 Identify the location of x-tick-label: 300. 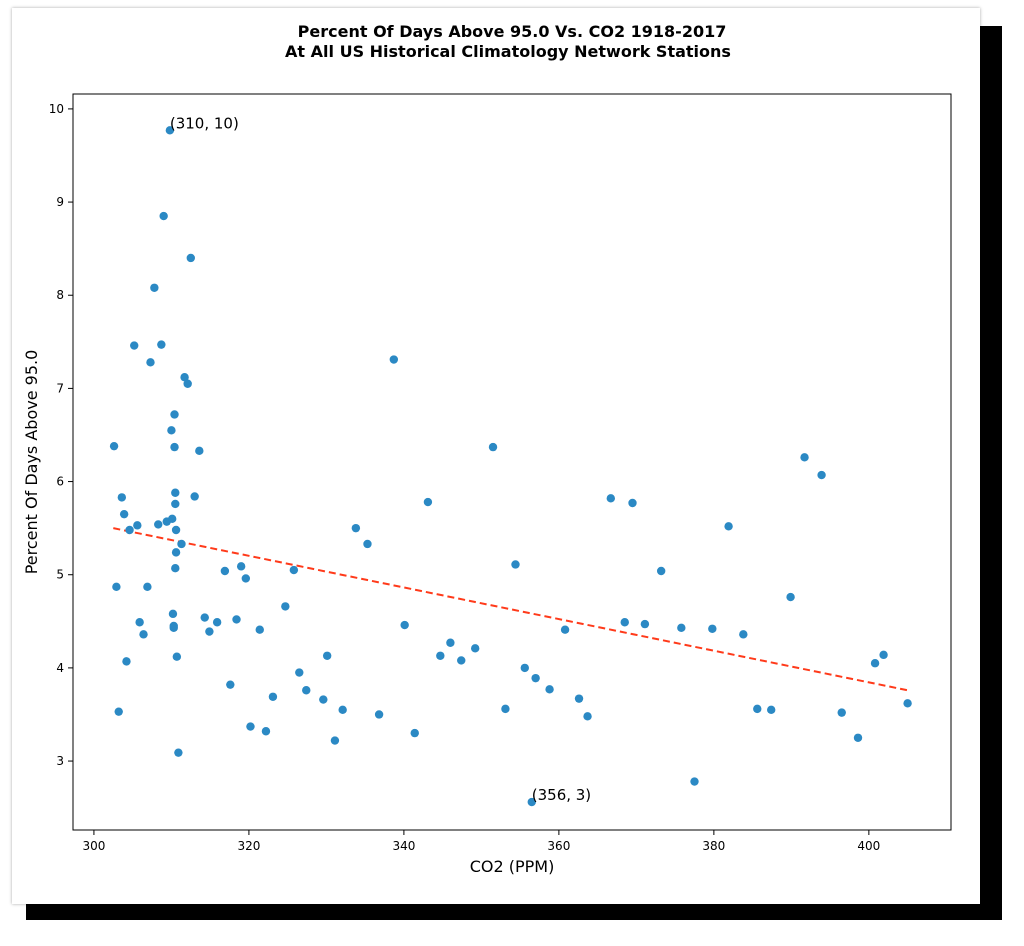
(93, 846).